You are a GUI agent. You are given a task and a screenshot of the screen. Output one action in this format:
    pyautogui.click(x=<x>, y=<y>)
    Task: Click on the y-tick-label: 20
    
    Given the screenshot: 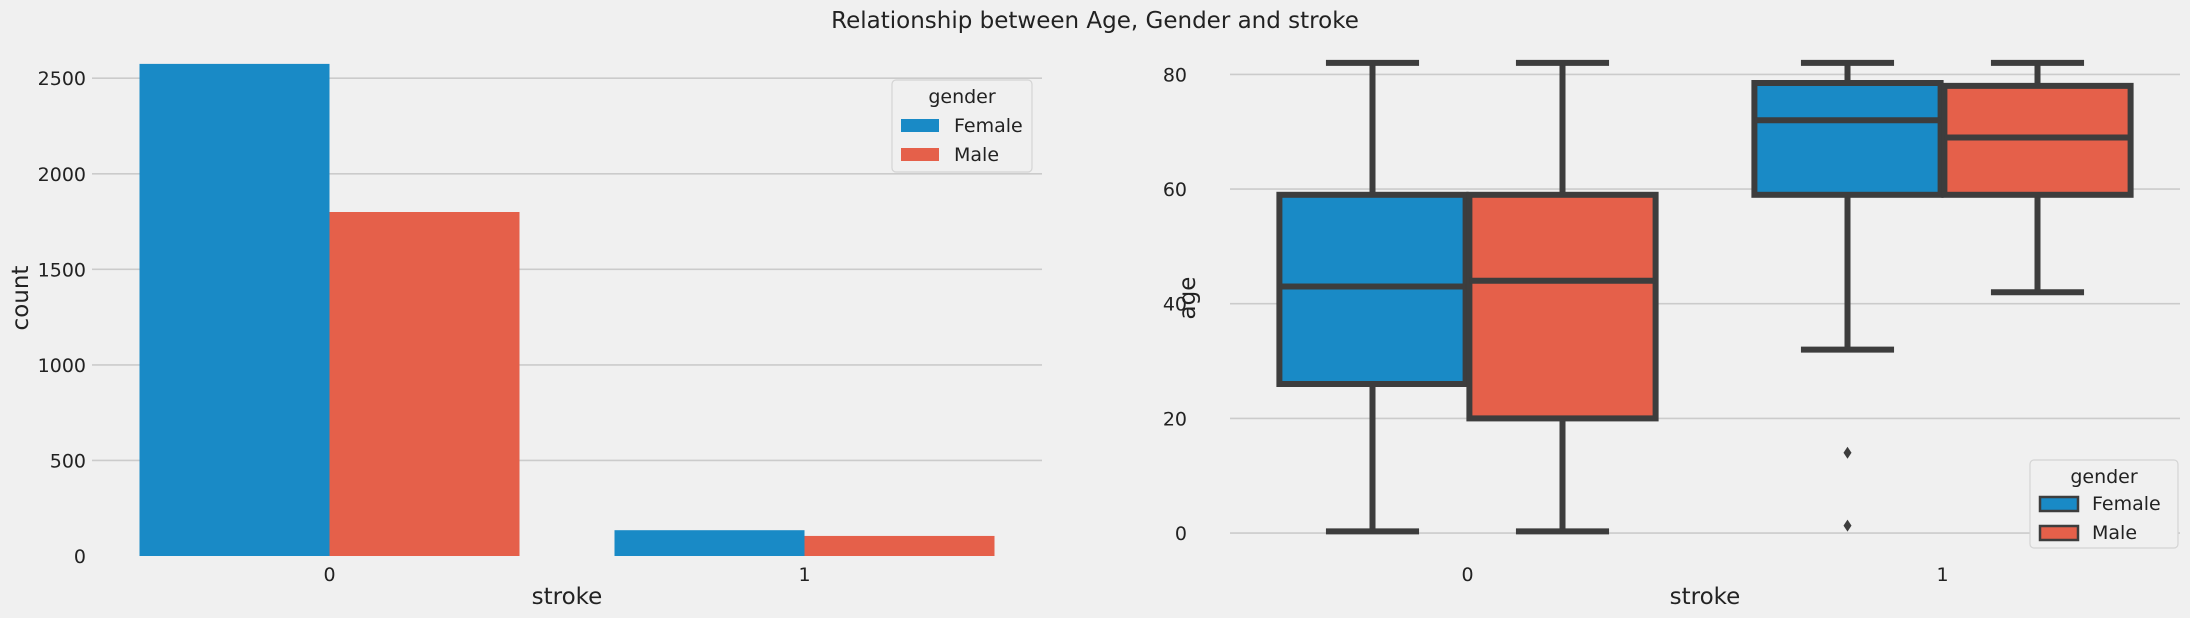 What is the action you would take?
    pyautogui.click(x=1175, y=419)
    